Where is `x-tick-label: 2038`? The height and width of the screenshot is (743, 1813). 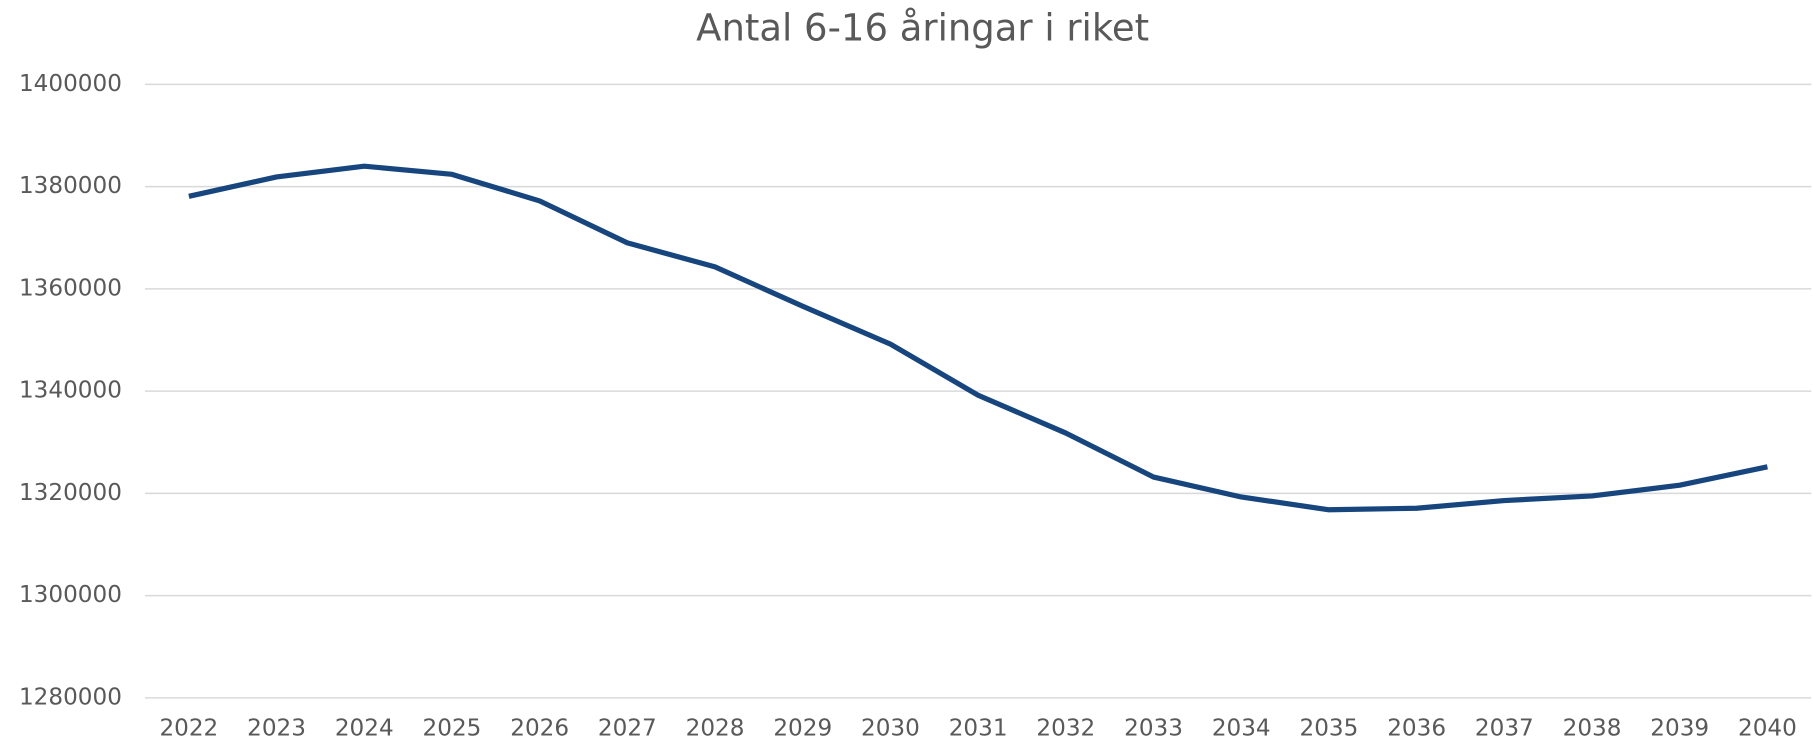
x-tick-label: 2038 is located at coordinates (1592, 729).